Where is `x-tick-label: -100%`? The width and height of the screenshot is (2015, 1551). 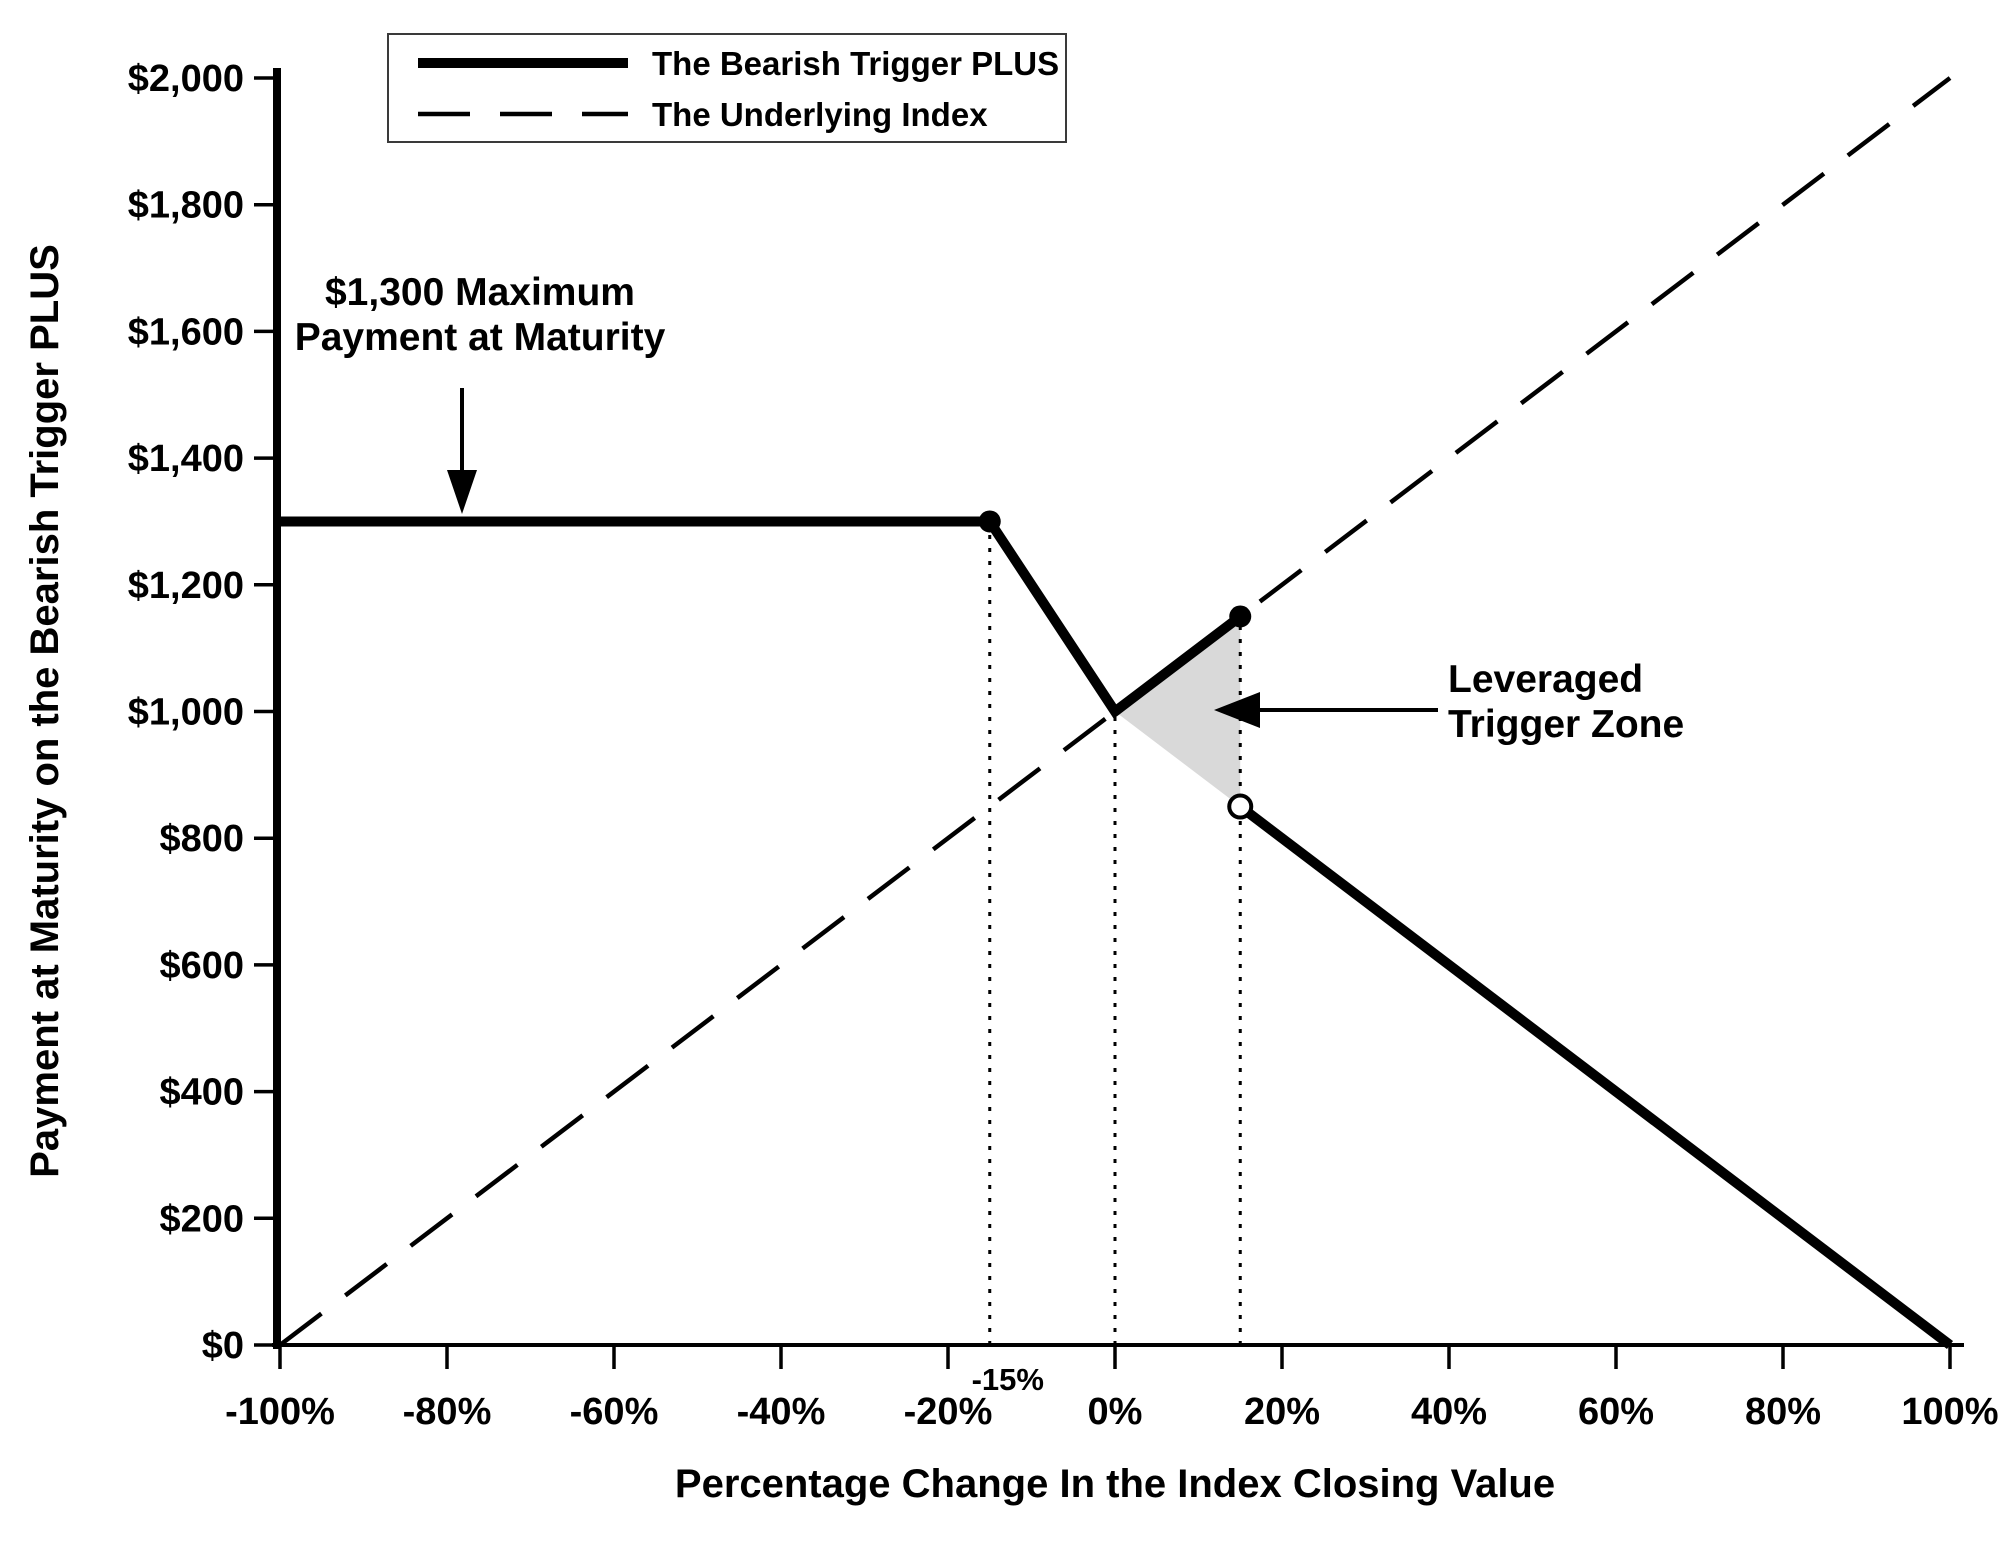
x-tick-label: -100% is located at coordinates (280, 1412).